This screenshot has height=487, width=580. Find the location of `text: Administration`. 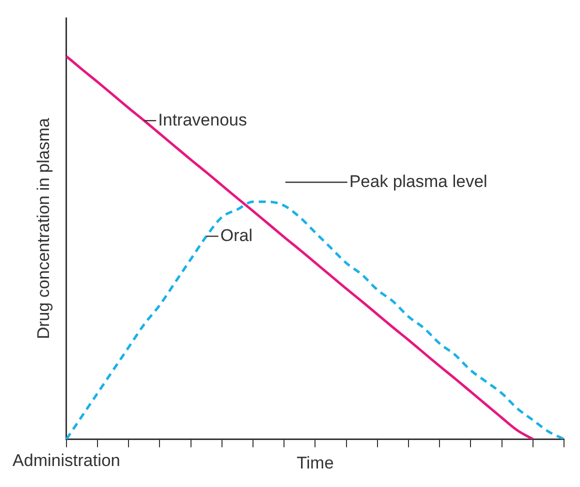

text: Administration is located at coordinates (66, 460).